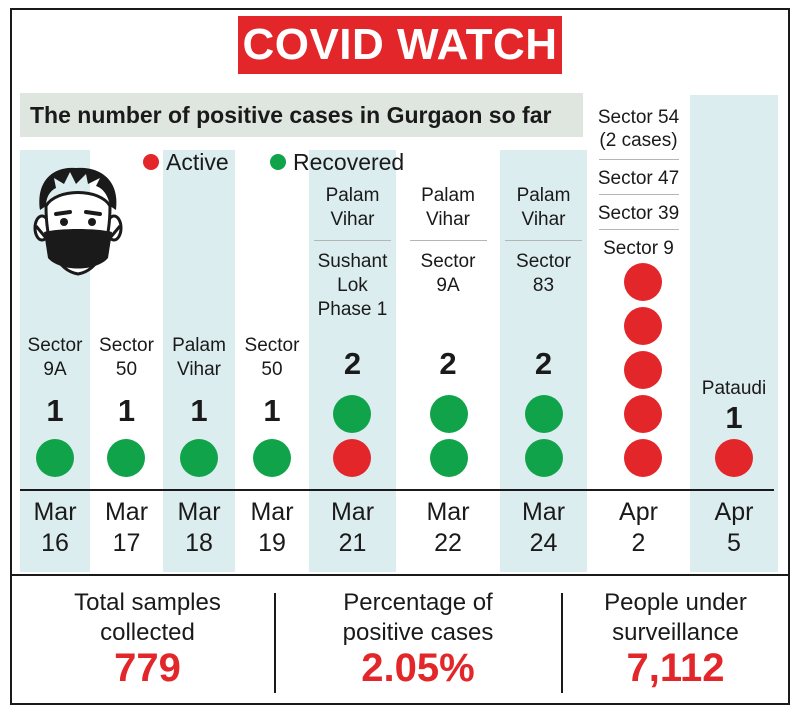 This screenshot has height=714, width=800. What do you see at coordinates (55, 543) in the screenshot?
I see `date-day: 16` at bounding box center [55, 543].